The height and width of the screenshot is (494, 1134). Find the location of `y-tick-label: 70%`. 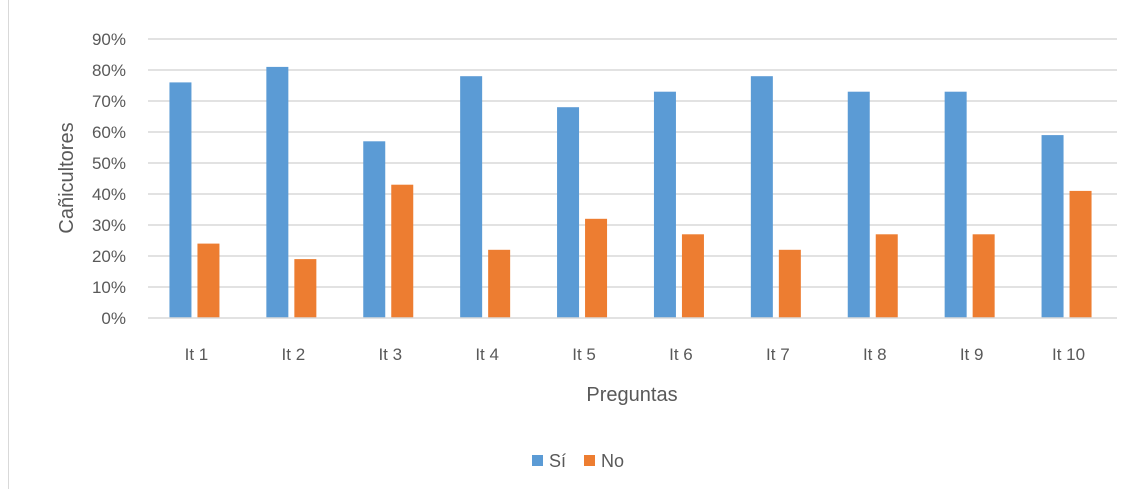

y-tick-label: 70% is located at coordinates (109, 101).